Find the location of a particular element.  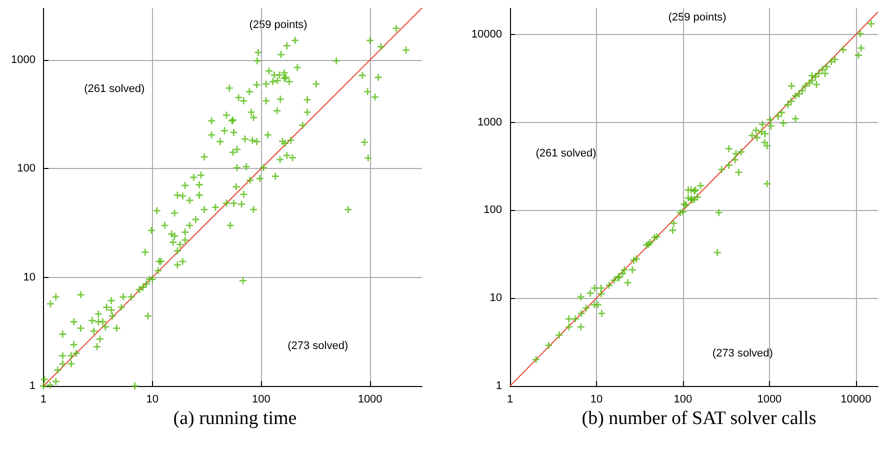

x-tick-label: 10000 is located at coordinates (856, 400).